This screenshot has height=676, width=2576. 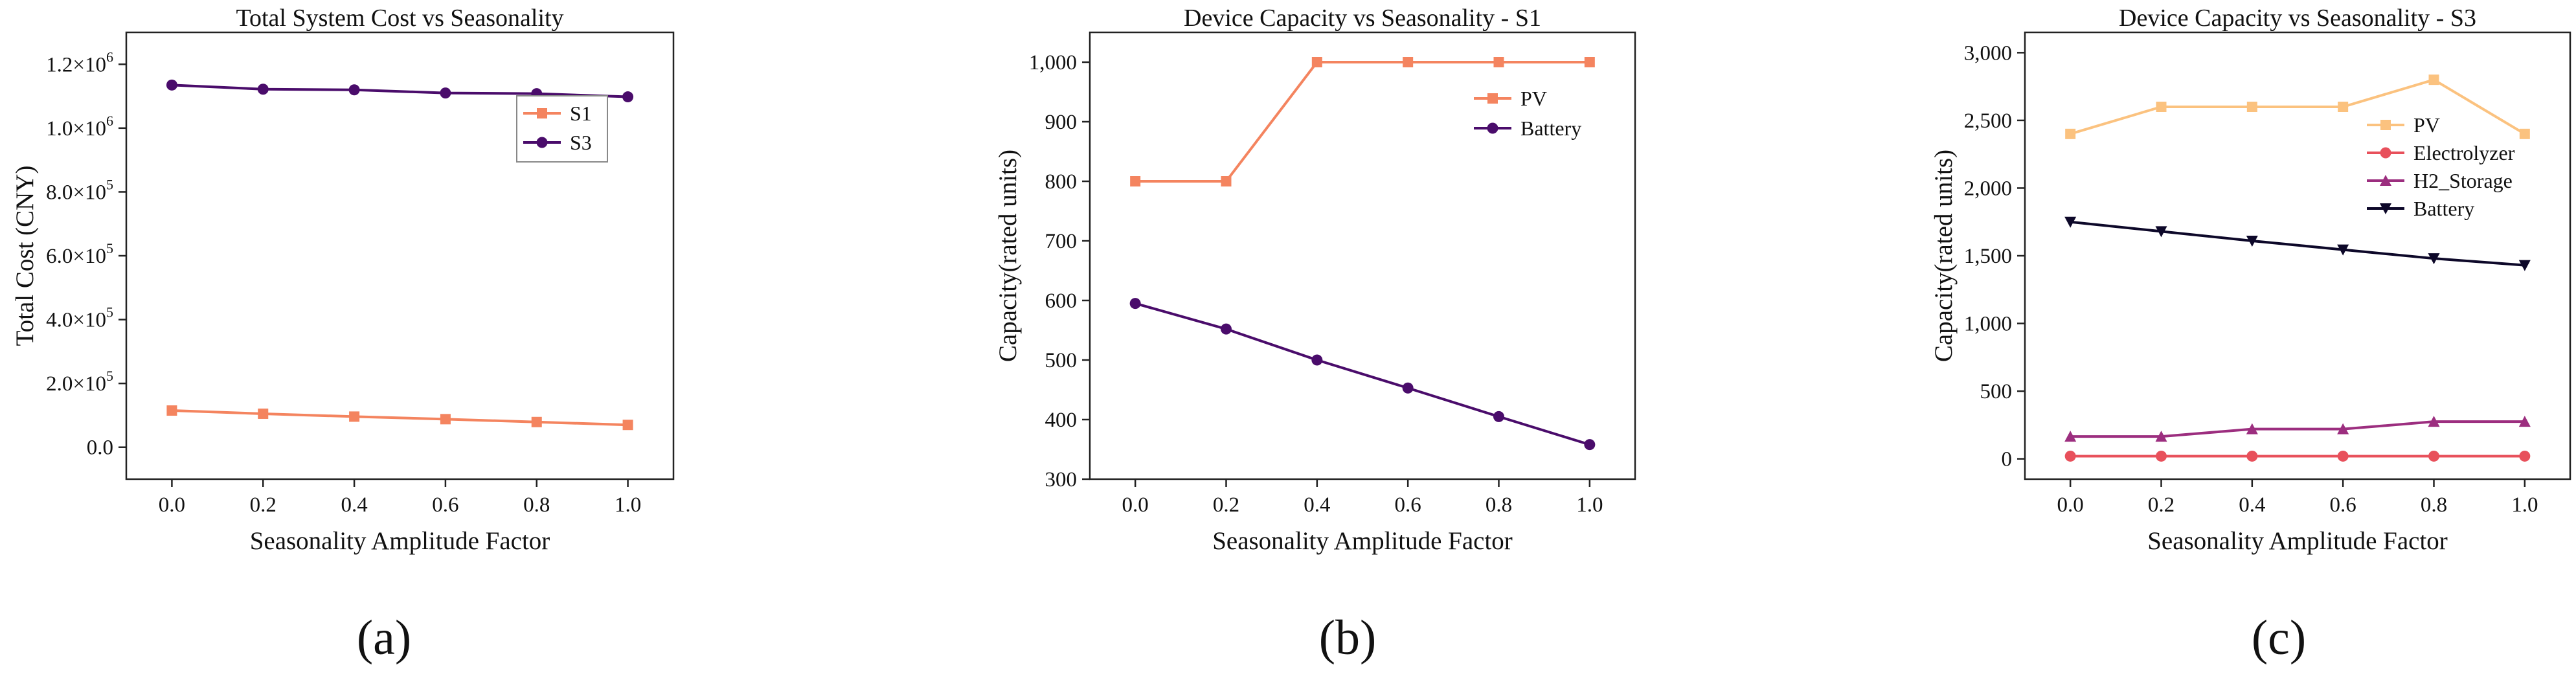 What do you see at coordinates (1061, 301) in the screenshot?
I see `y-tick-label: 600` at bounding box center [1061, 301].